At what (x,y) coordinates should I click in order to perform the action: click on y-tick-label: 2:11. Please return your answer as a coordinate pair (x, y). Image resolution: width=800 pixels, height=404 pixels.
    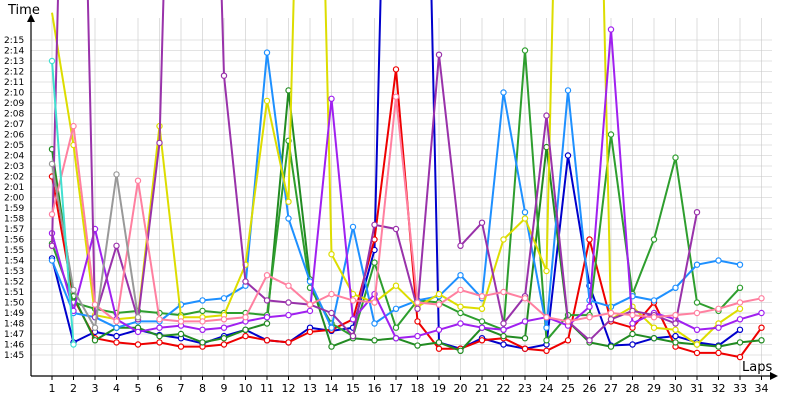
    Looking at the image, I should click on (14, 83).